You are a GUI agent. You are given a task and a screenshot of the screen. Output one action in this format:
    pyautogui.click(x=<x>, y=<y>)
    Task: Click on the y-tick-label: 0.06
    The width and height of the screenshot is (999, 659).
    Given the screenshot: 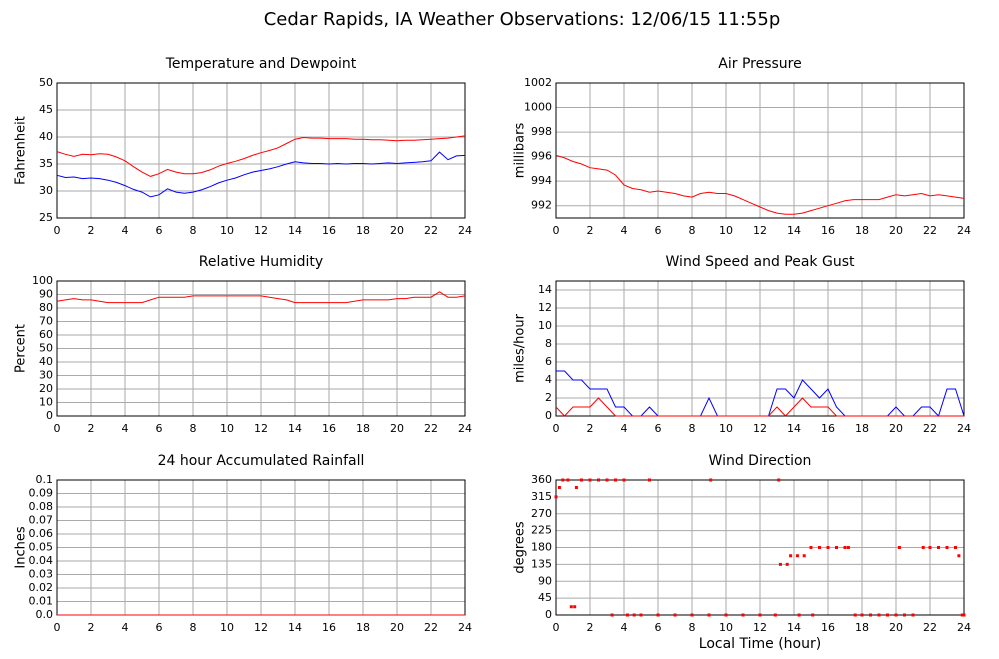 What is the action you would take?
    pyautogui.click(x=41, y=533)
    